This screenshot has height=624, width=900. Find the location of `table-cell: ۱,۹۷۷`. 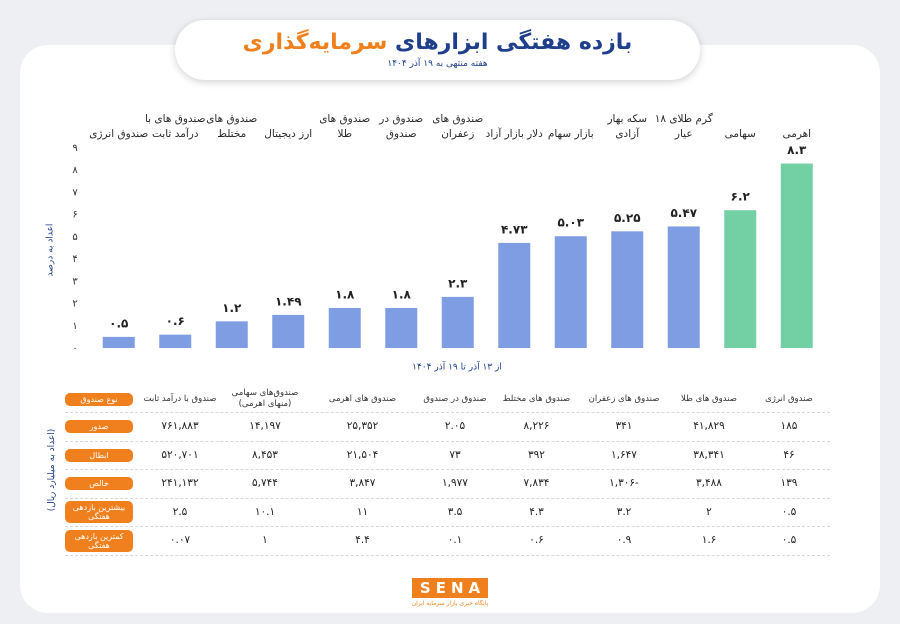

table-cell: ۱,۹۷۷ is located at coordinates (455, 483).